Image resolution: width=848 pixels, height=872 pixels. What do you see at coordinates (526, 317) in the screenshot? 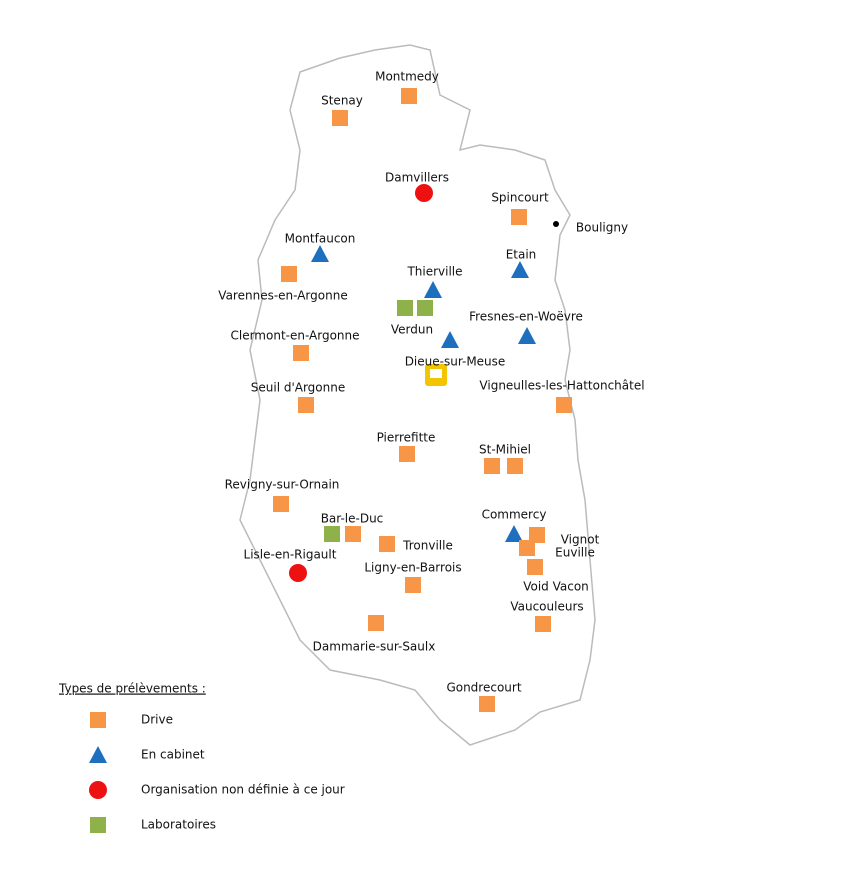
I see `place-label: Fresnes-en-Woëvre` at bounding box center [526, 317].